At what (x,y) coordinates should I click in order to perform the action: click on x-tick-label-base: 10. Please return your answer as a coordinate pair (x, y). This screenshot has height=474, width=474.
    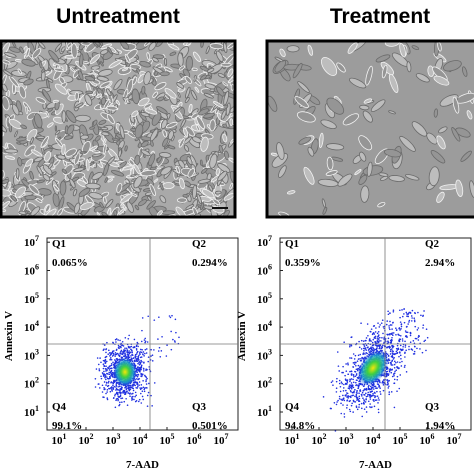
    Looking at the image, I should click on (291, 441).